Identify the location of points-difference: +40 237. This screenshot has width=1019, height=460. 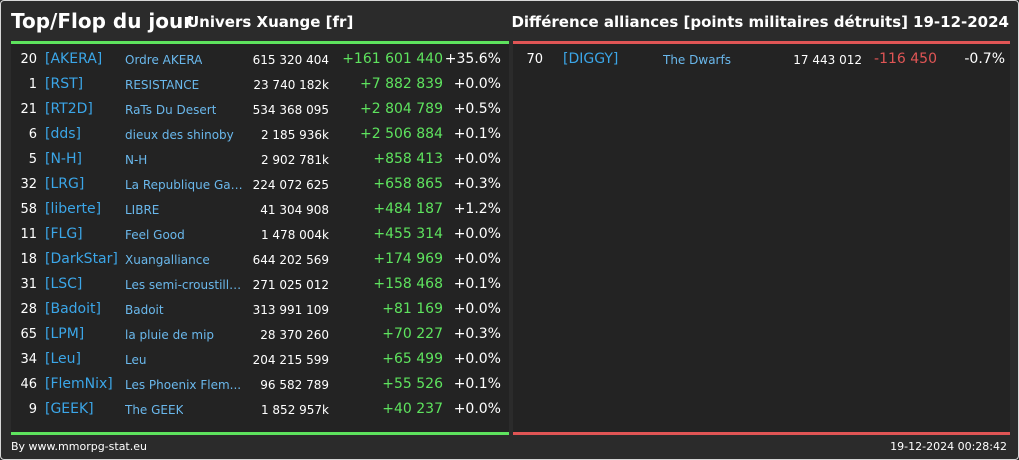
(412, 409).